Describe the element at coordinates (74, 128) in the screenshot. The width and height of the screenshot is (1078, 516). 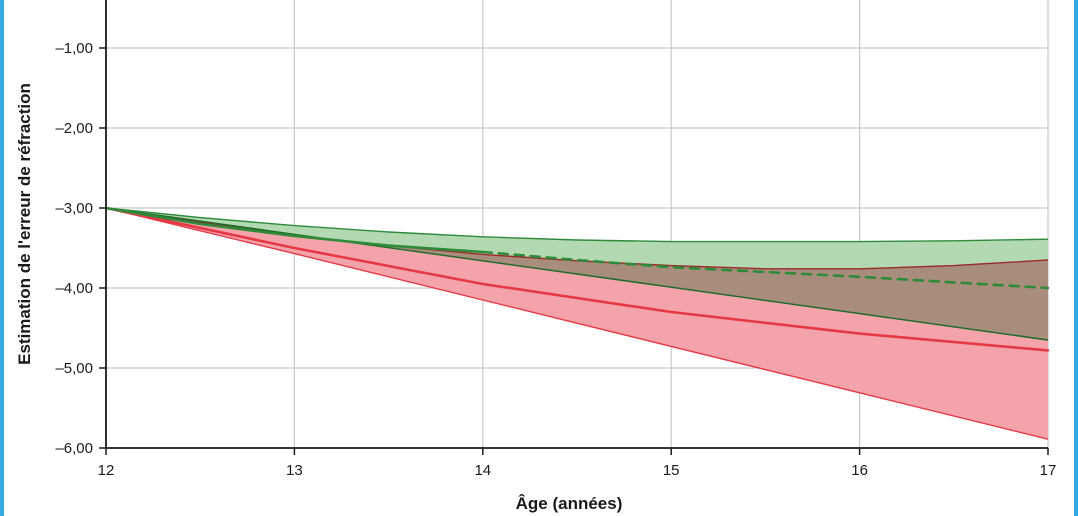
I see `y-tick-label: –2,00` at that location.